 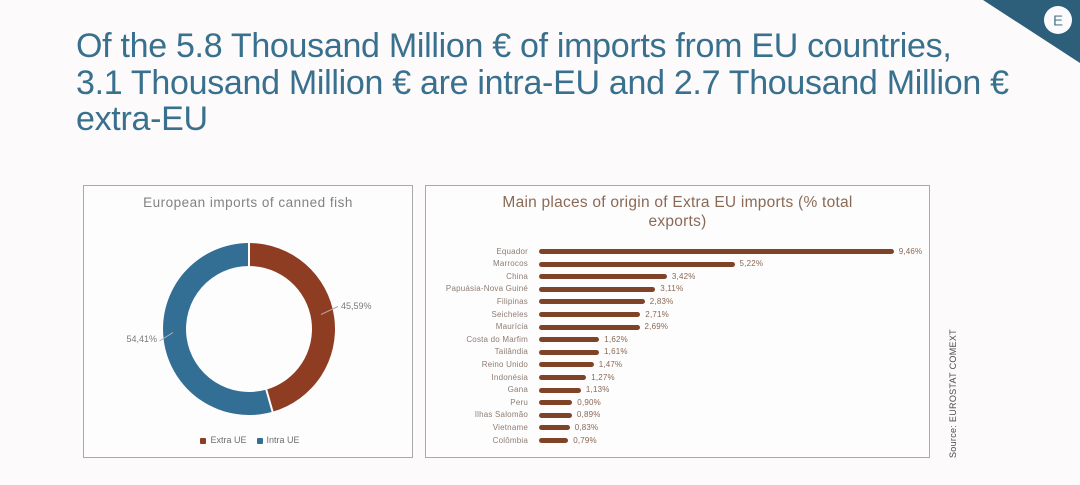 What do you see at coordinates (1058, 20) in the screenshot?
I see `svg-text: E` at bounding box center [1058, 20].